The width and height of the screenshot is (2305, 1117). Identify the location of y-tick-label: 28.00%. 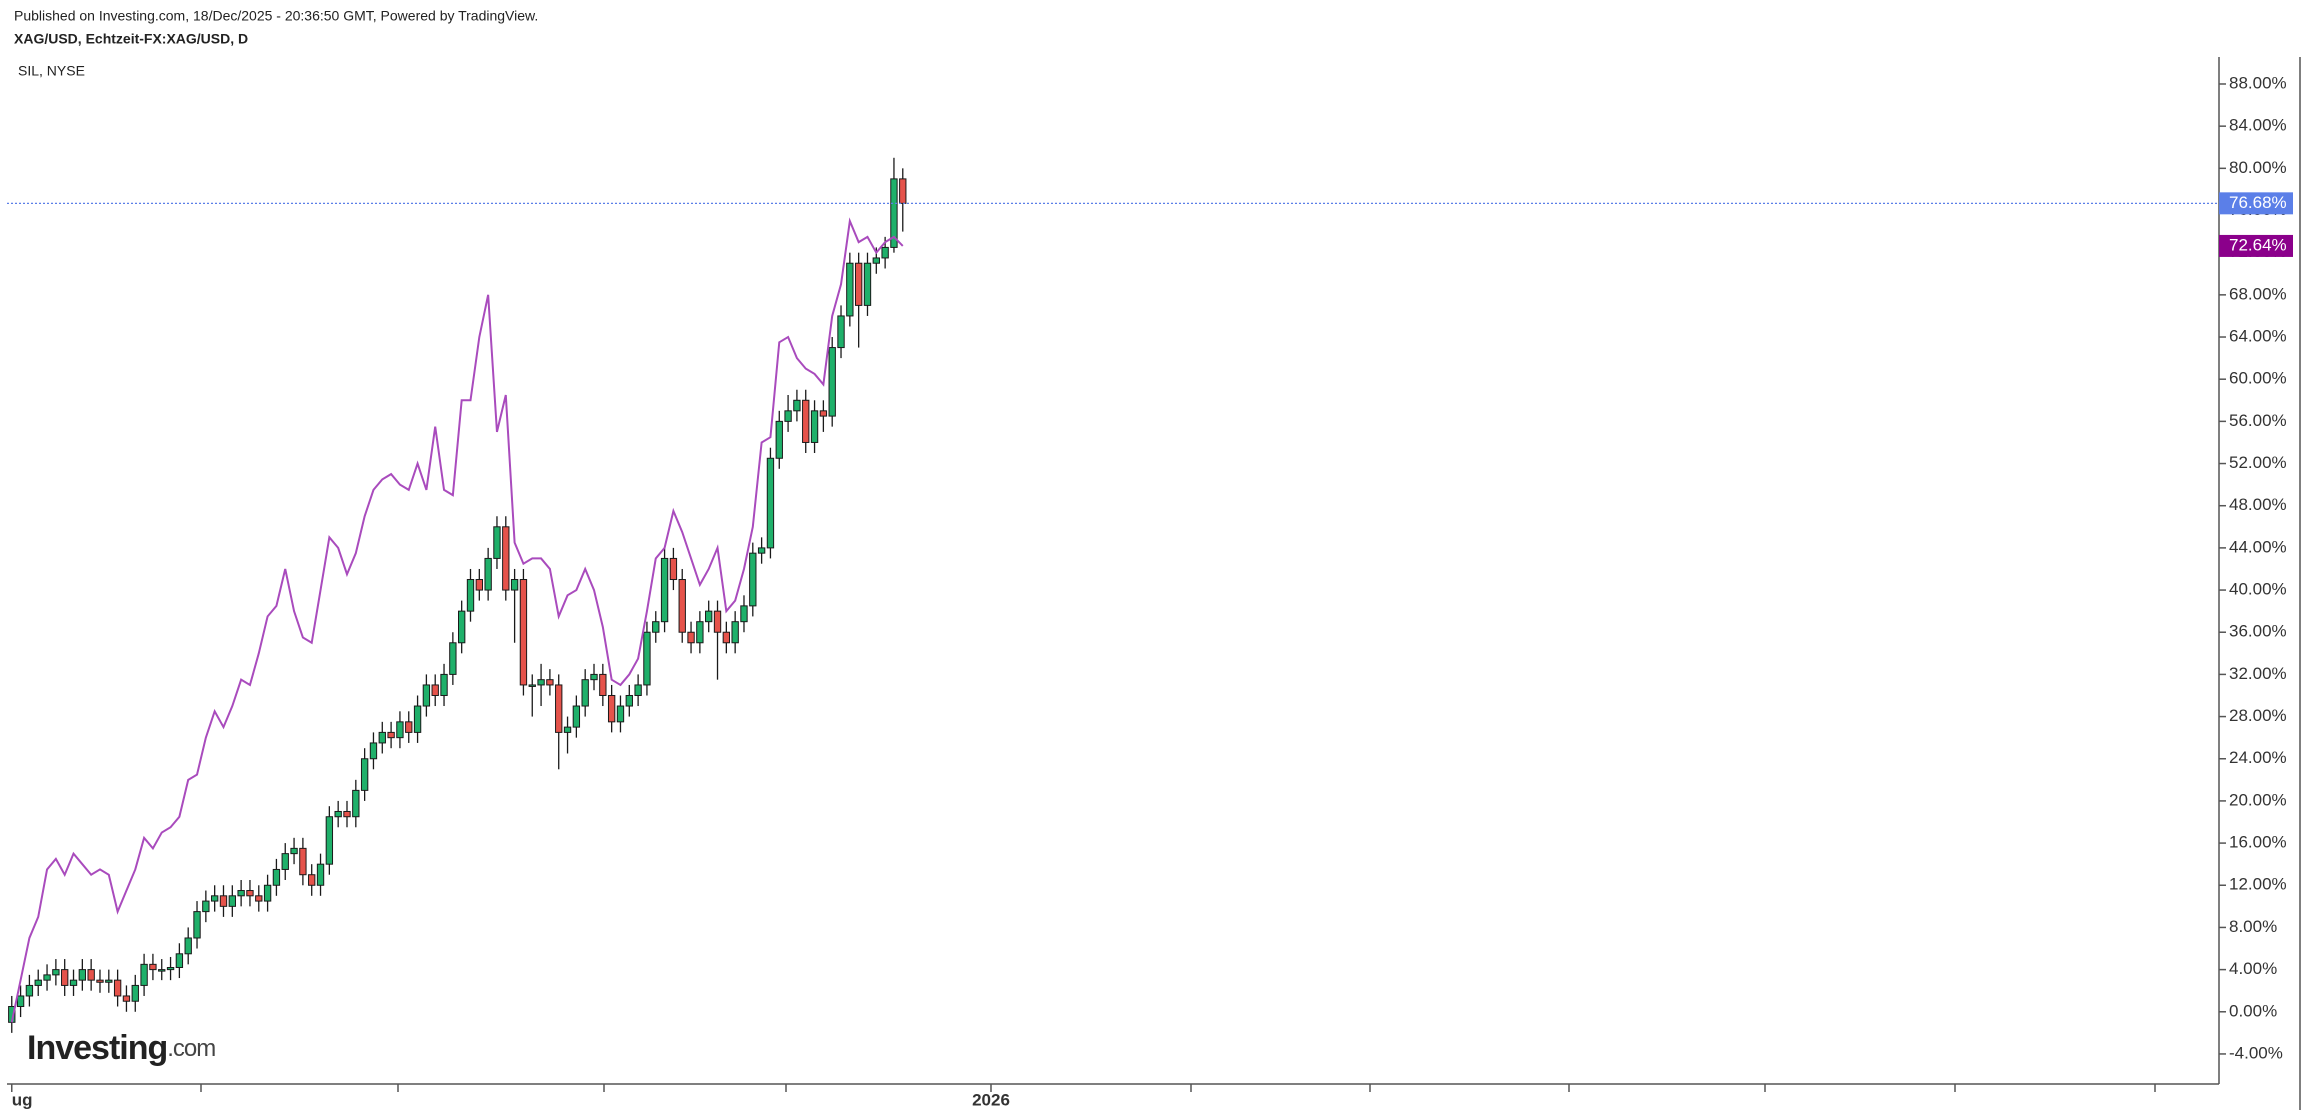
(2258, 715).